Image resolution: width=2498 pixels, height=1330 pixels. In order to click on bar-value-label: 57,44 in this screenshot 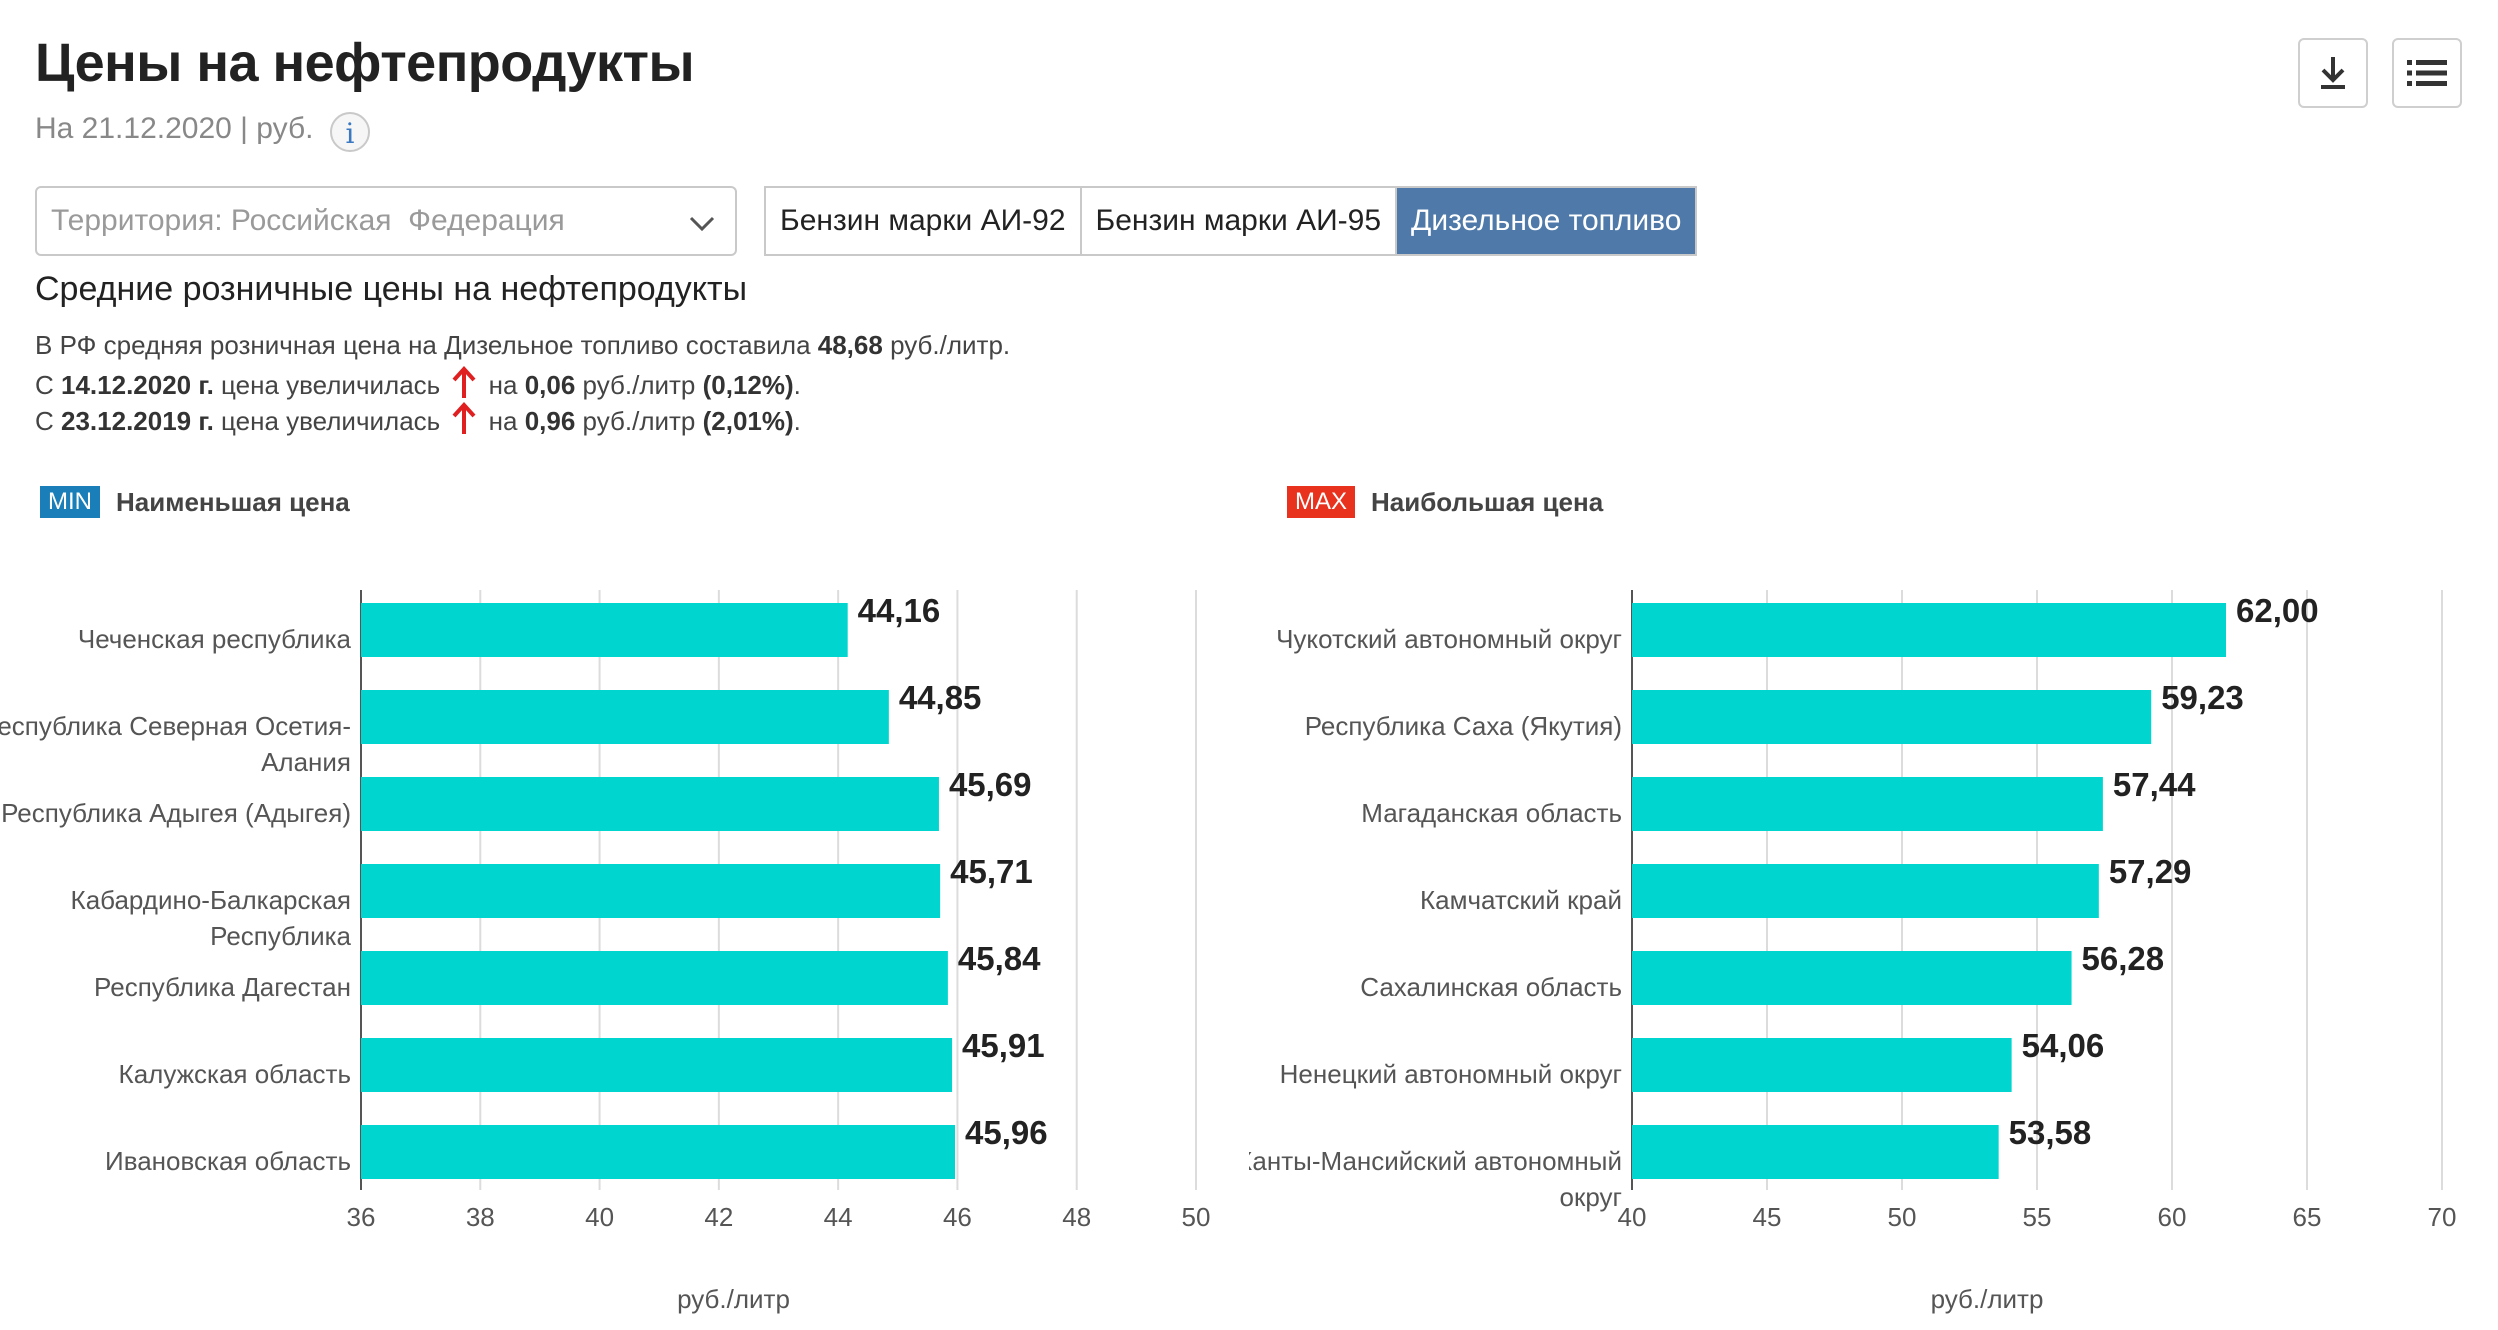, I will do `click(2154, 784)`.